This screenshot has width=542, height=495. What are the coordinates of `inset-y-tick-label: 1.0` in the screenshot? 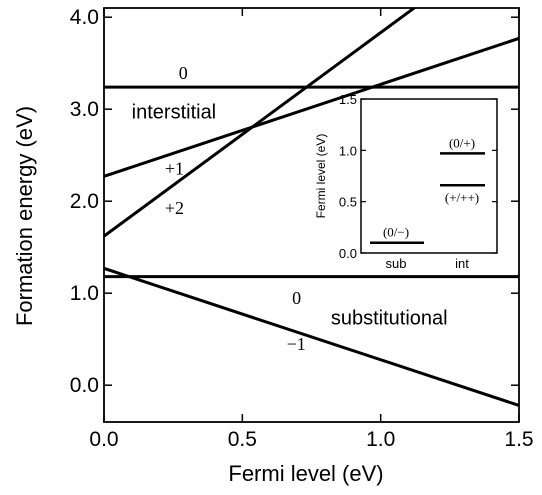 It's located at (348, 150).